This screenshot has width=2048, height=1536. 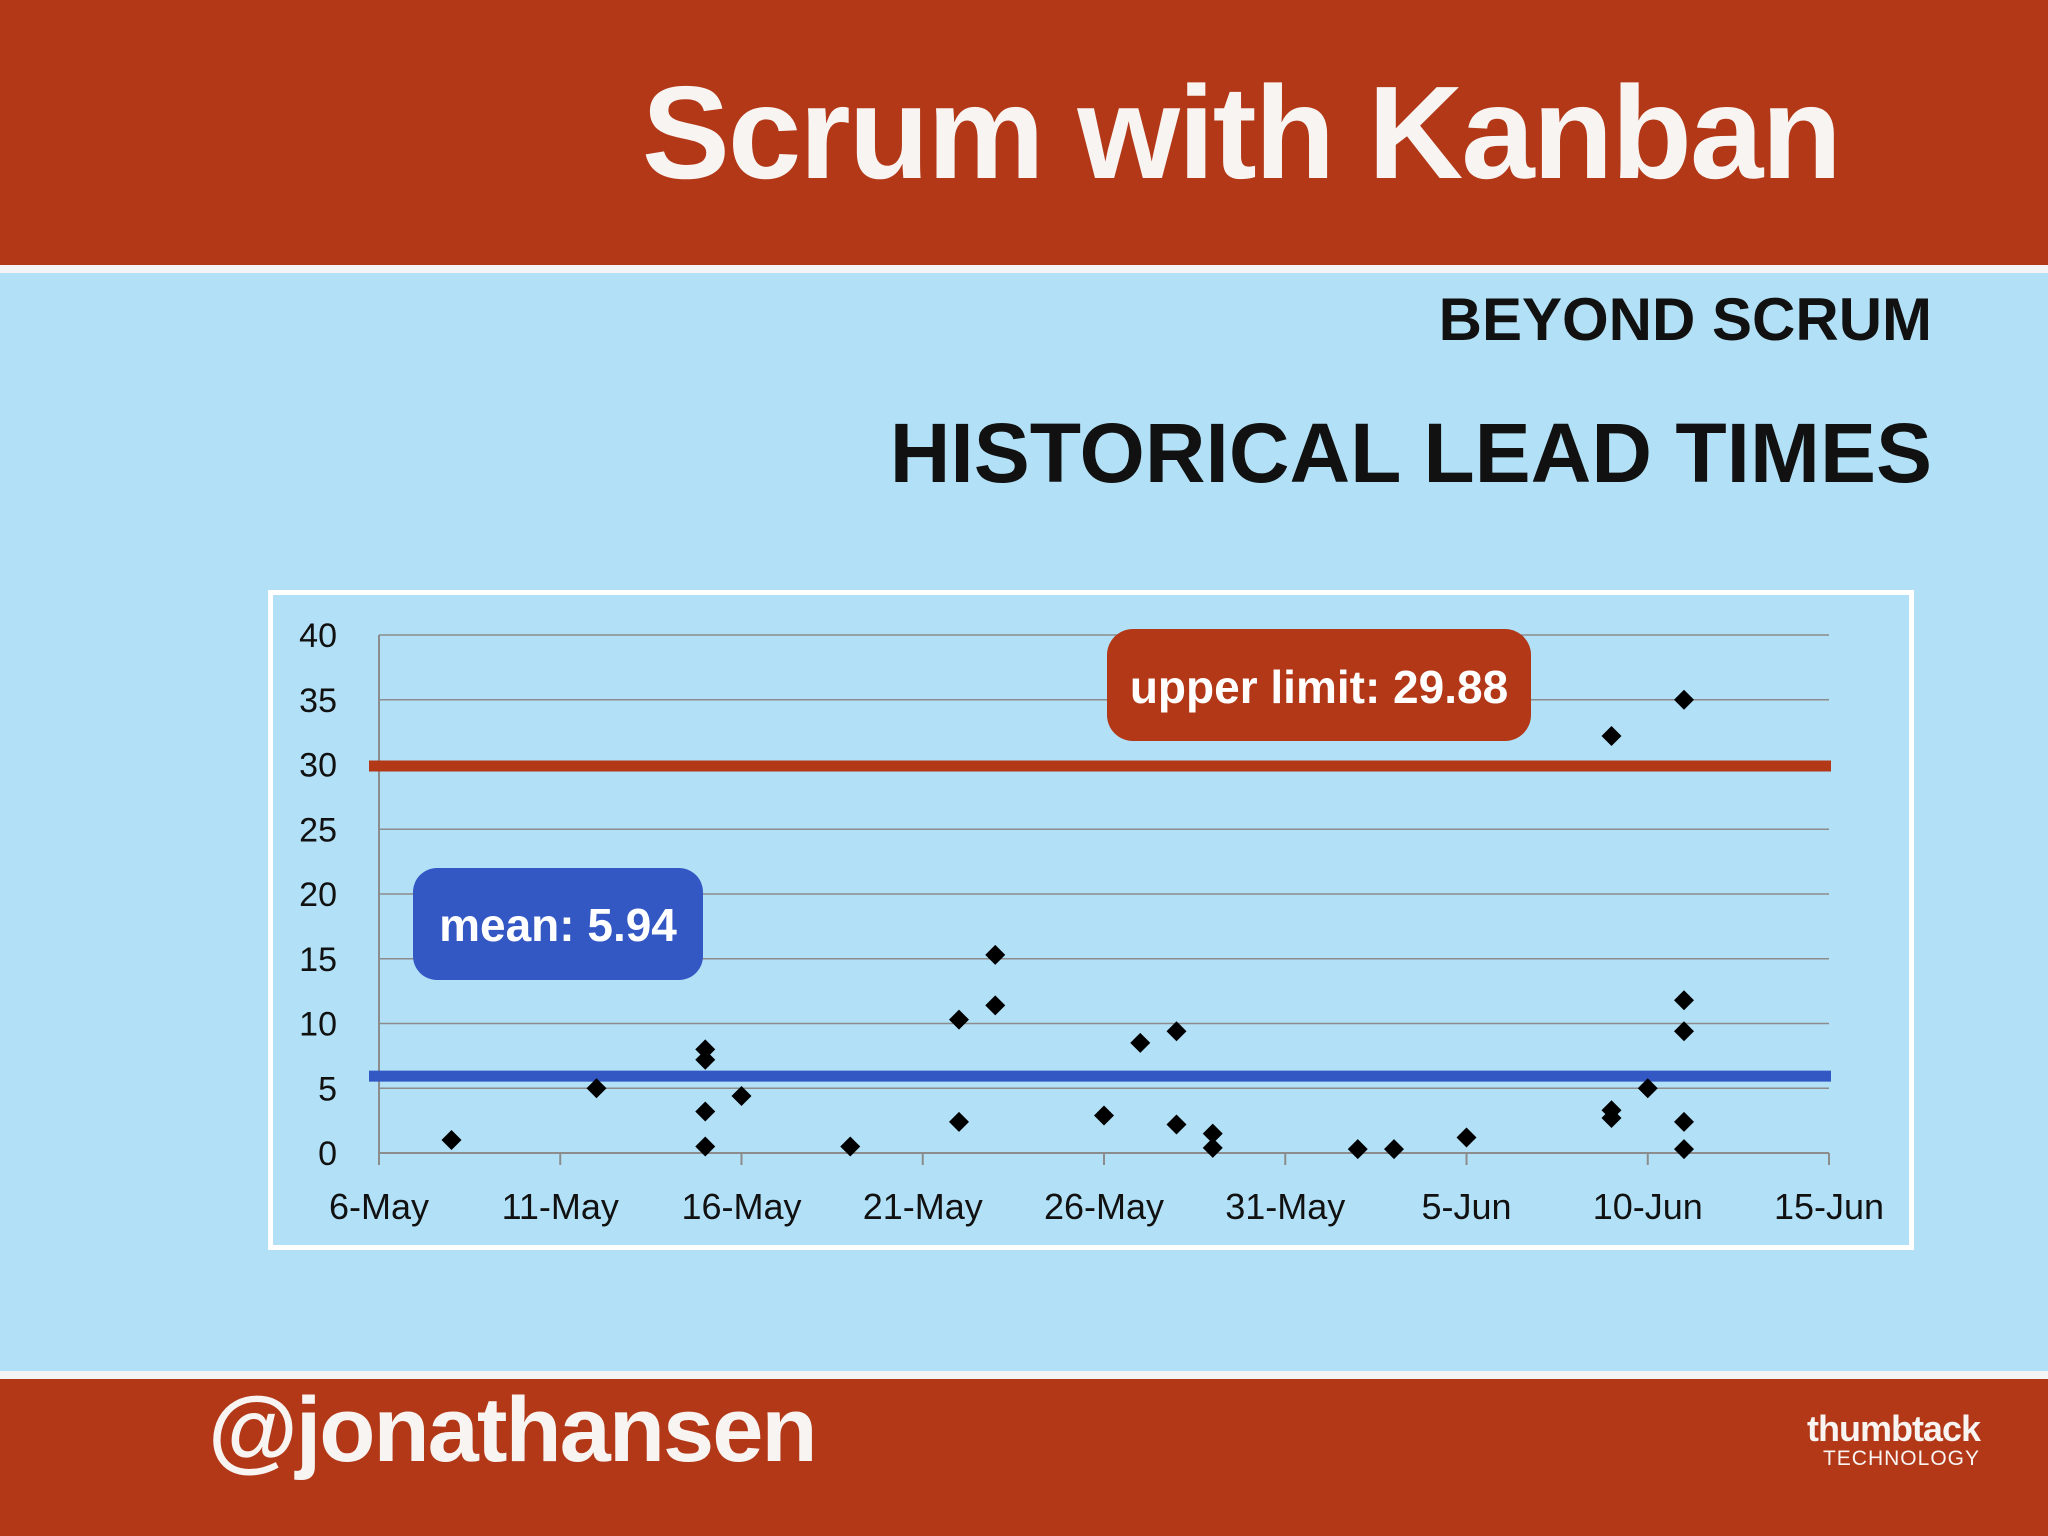 What do you see at coordinates (1893, 1428) in the screenshot?
I see `logo-main-text: thumbtack` at bounding box center [1893, 1428].